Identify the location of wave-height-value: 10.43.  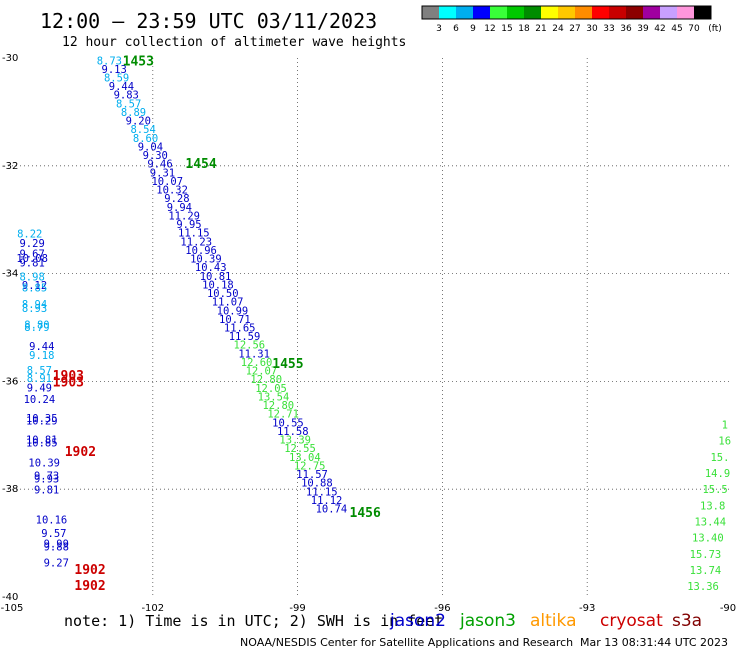
(211, 268).